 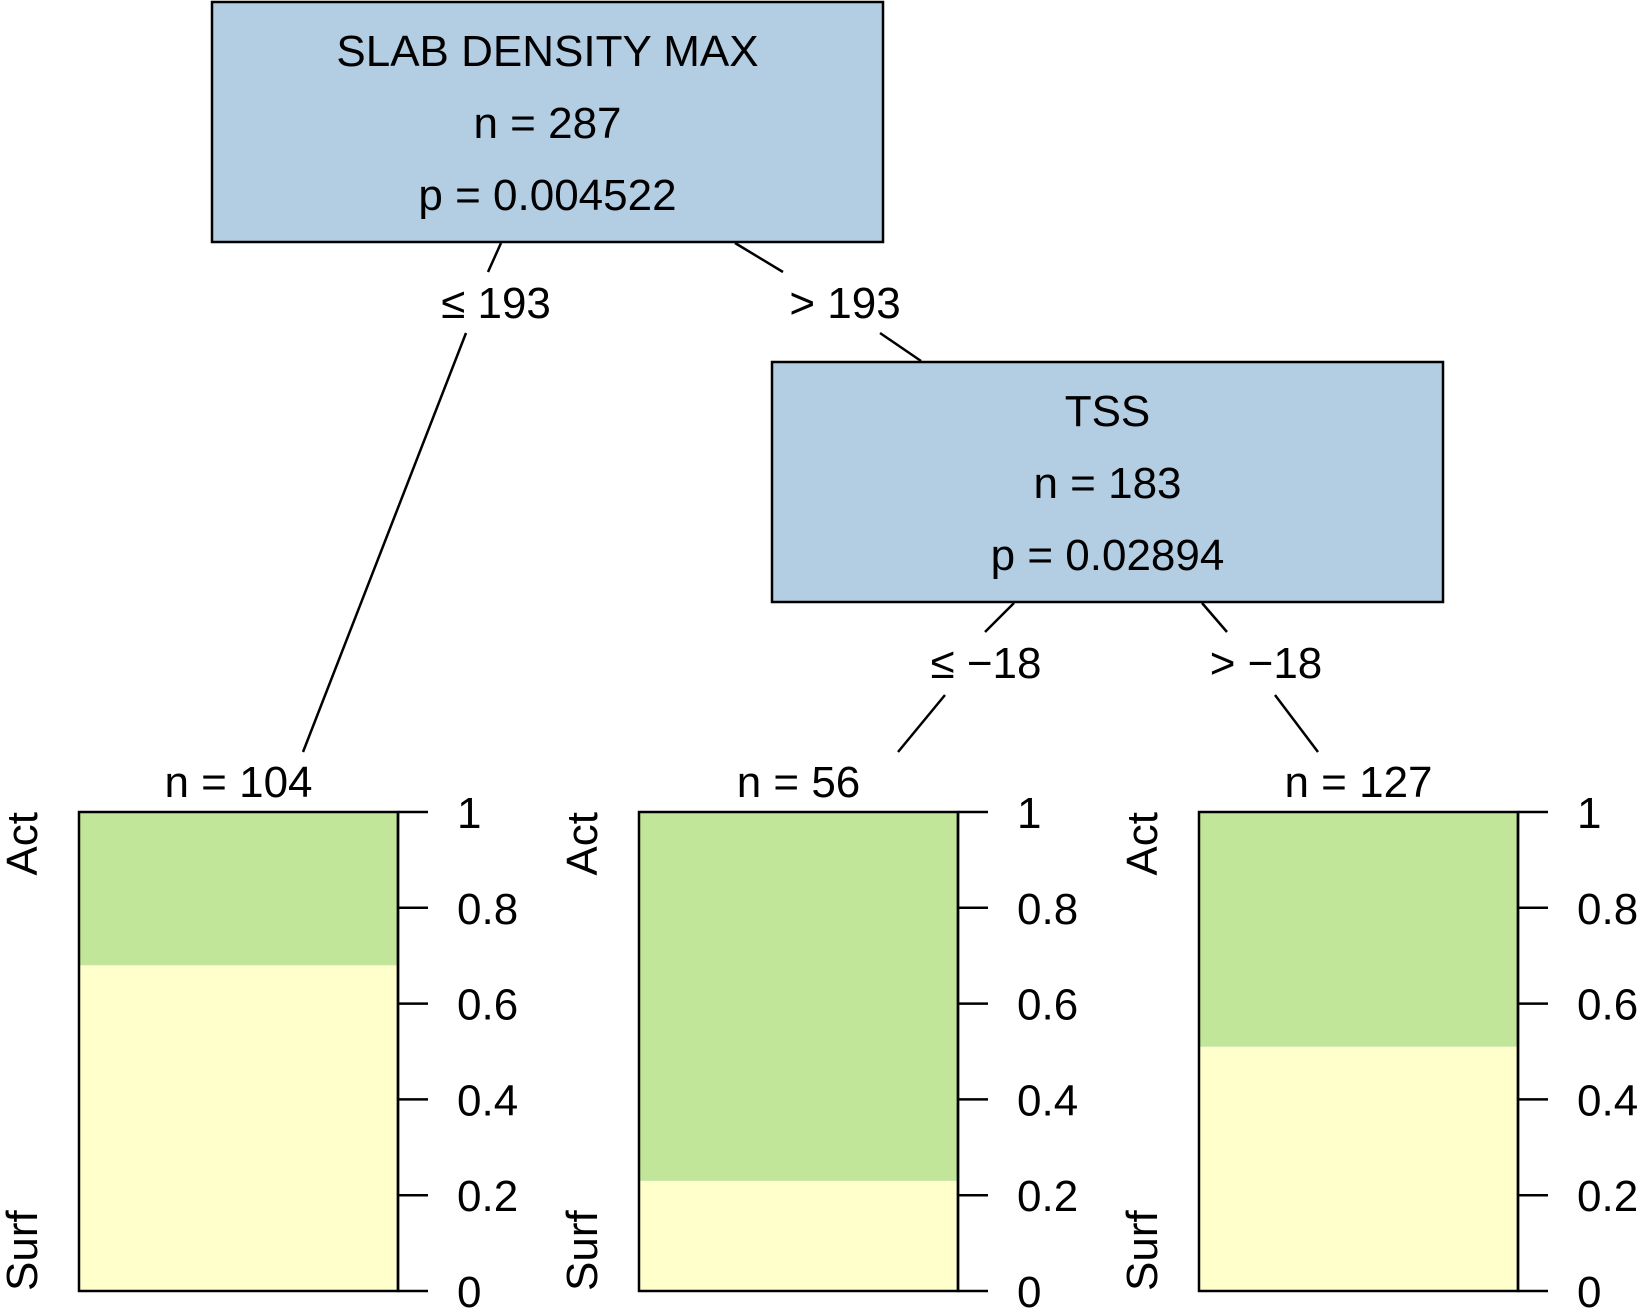 I want to click on node-variable-label: TSS, so click(x=1108, y=411).